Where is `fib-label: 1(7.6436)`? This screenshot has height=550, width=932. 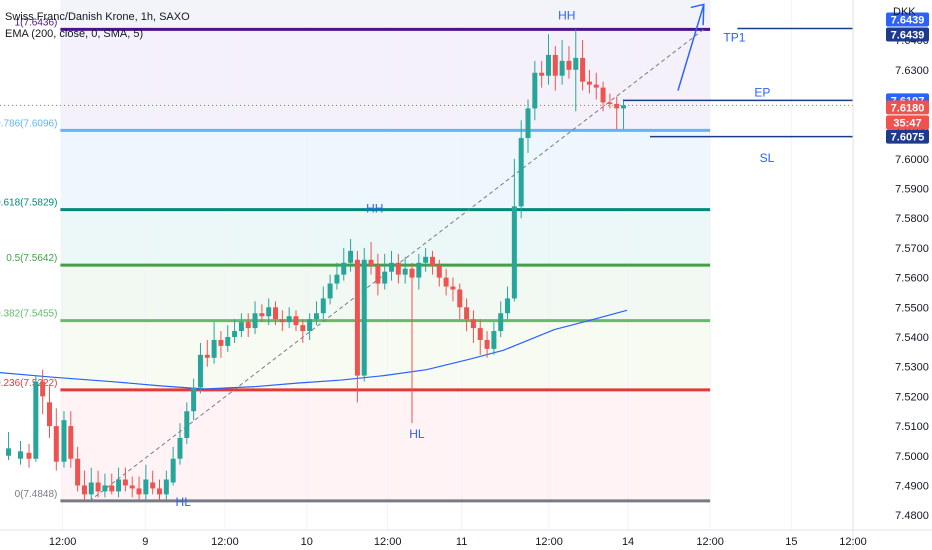
fib-label: 1(7.6436) is located at coordinates (36, 22).